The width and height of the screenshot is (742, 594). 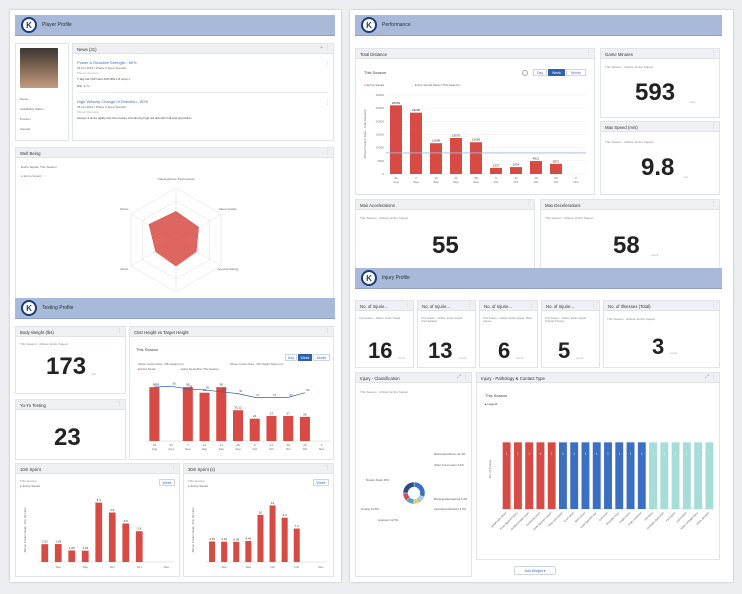 I want to click on sprint30-week-button: Week, so click(x=321, y=482).